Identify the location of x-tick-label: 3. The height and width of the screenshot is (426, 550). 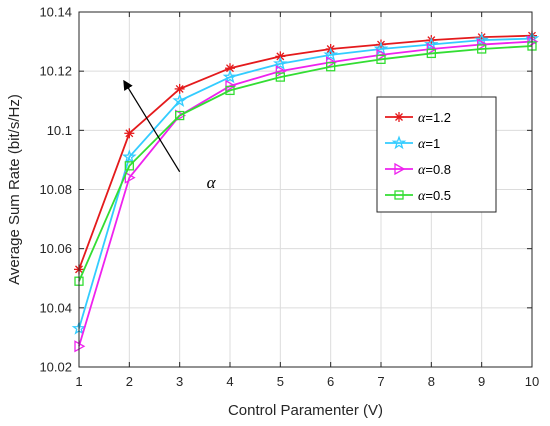
(179, 381).